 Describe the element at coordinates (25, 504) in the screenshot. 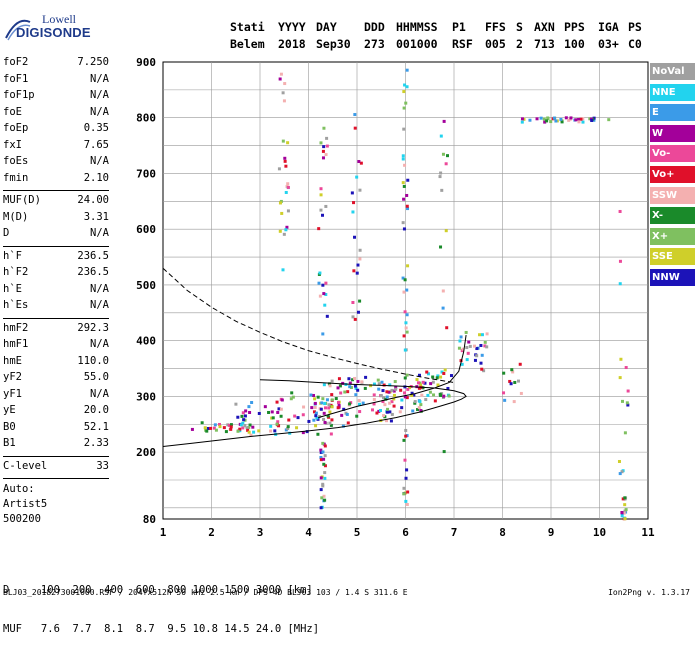

I see `auto-artist: Artist5` at that location.